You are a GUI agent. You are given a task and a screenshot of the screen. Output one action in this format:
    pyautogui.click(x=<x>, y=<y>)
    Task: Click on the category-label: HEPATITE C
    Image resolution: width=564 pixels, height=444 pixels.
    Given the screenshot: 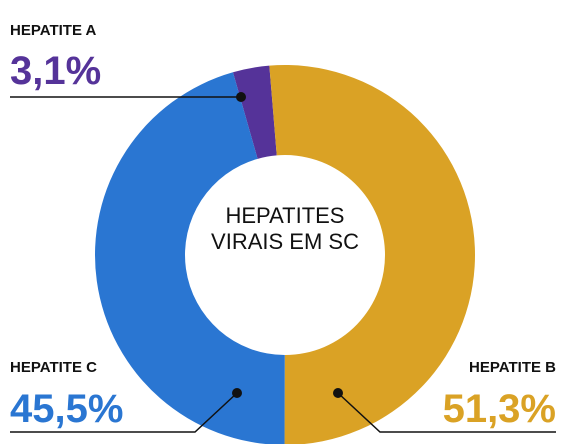 What is the action you would take?
    pyautogui.click(x=53, y=367)
    